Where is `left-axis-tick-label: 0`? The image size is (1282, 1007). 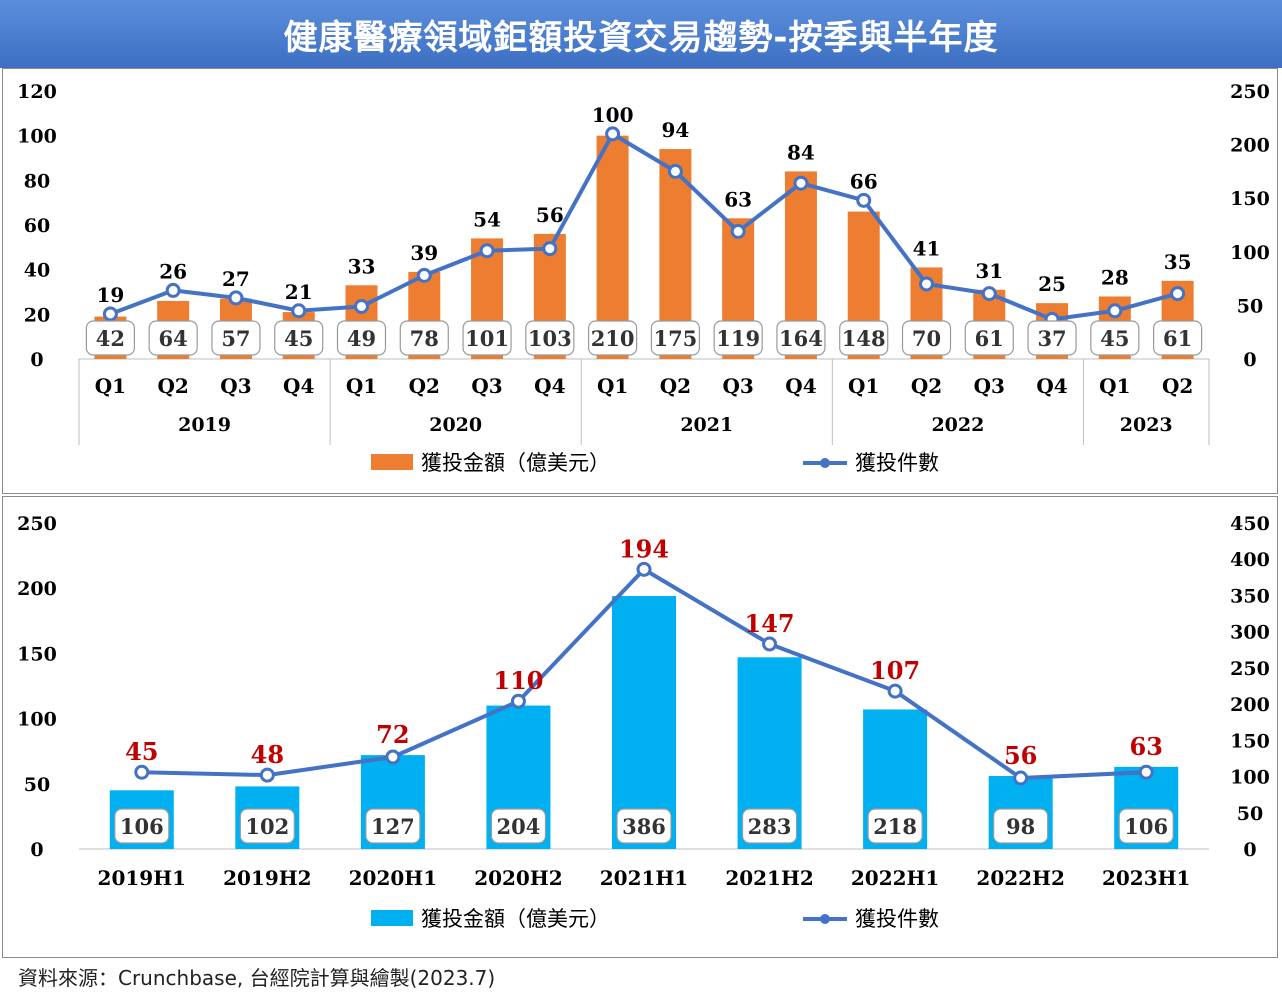 left-axis-tick-label: 0 is located at coordinates (36, 360).